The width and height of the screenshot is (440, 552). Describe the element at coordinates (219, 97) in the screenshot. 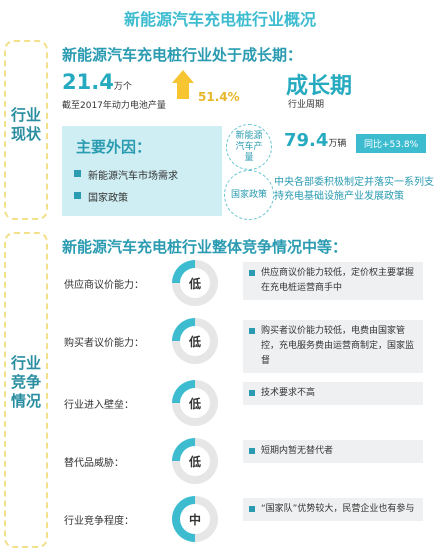

I see `growth-percent: 51.4%` at that location.